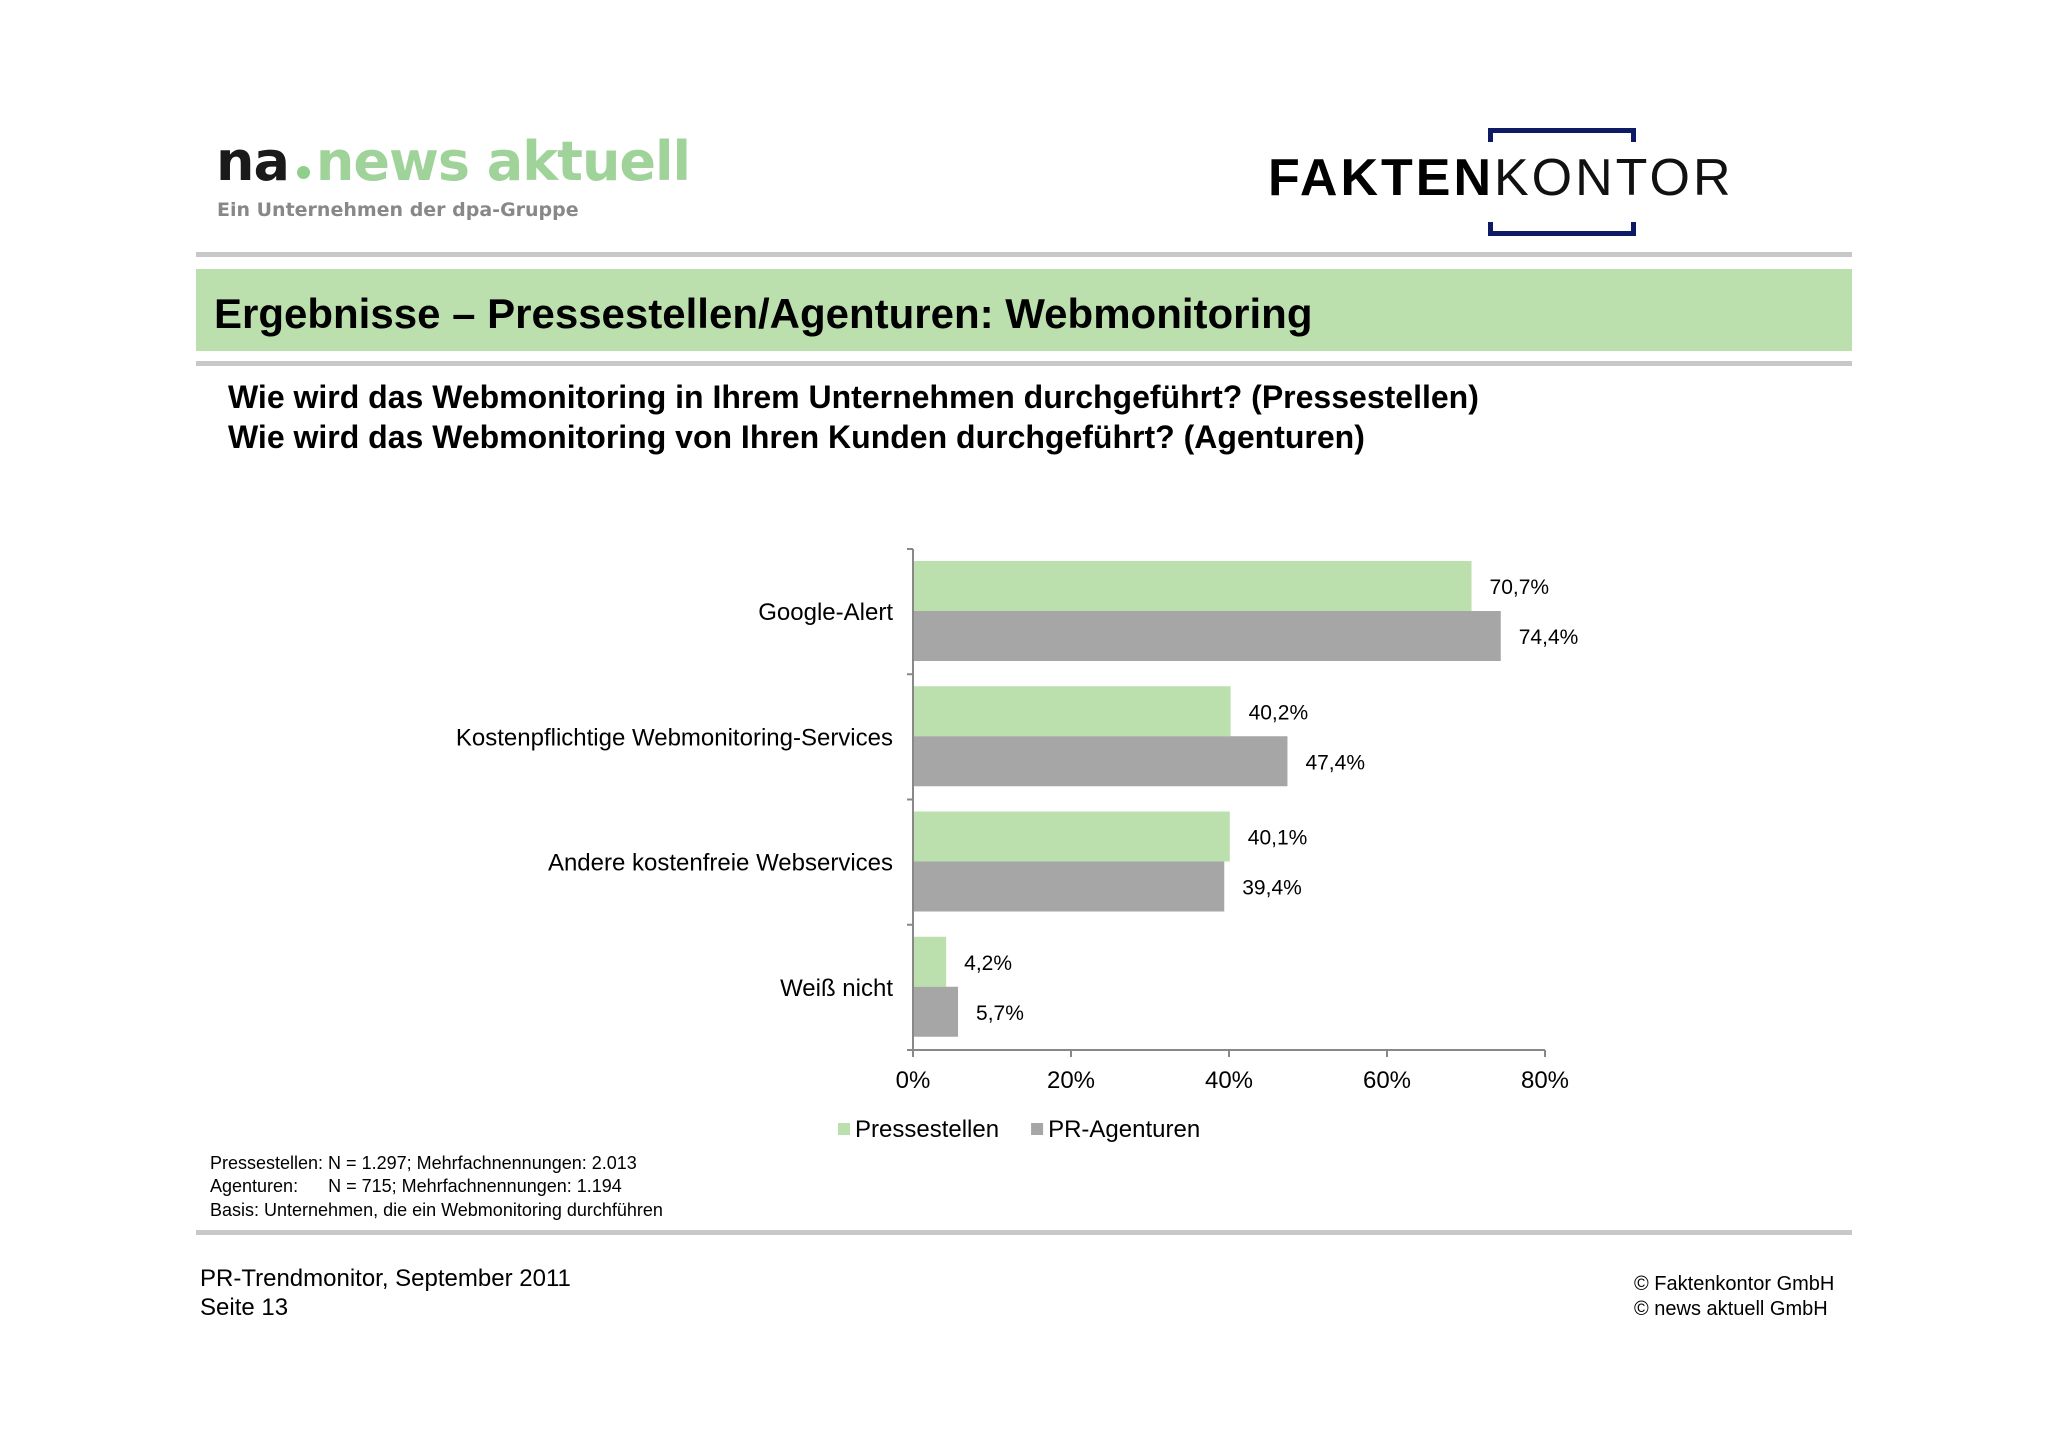 This screenshot has width=2048, height=1447. I want to click on news-aktuell-logo: na news aktuell, so click(453, 162).